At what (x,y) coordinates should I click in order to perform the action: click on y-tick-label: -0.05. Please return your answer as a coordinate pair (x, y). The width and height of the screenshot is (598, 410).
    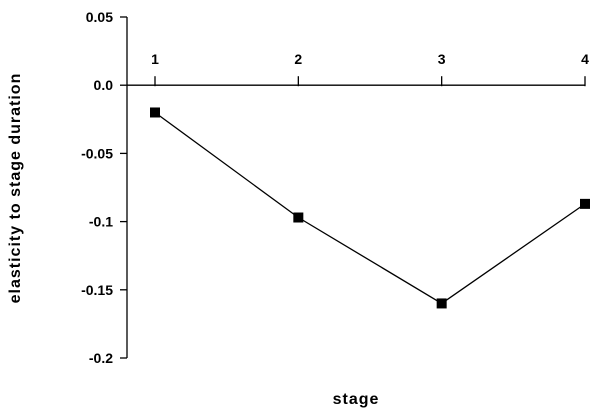
    Looking at the image, I should click on (97, 153).